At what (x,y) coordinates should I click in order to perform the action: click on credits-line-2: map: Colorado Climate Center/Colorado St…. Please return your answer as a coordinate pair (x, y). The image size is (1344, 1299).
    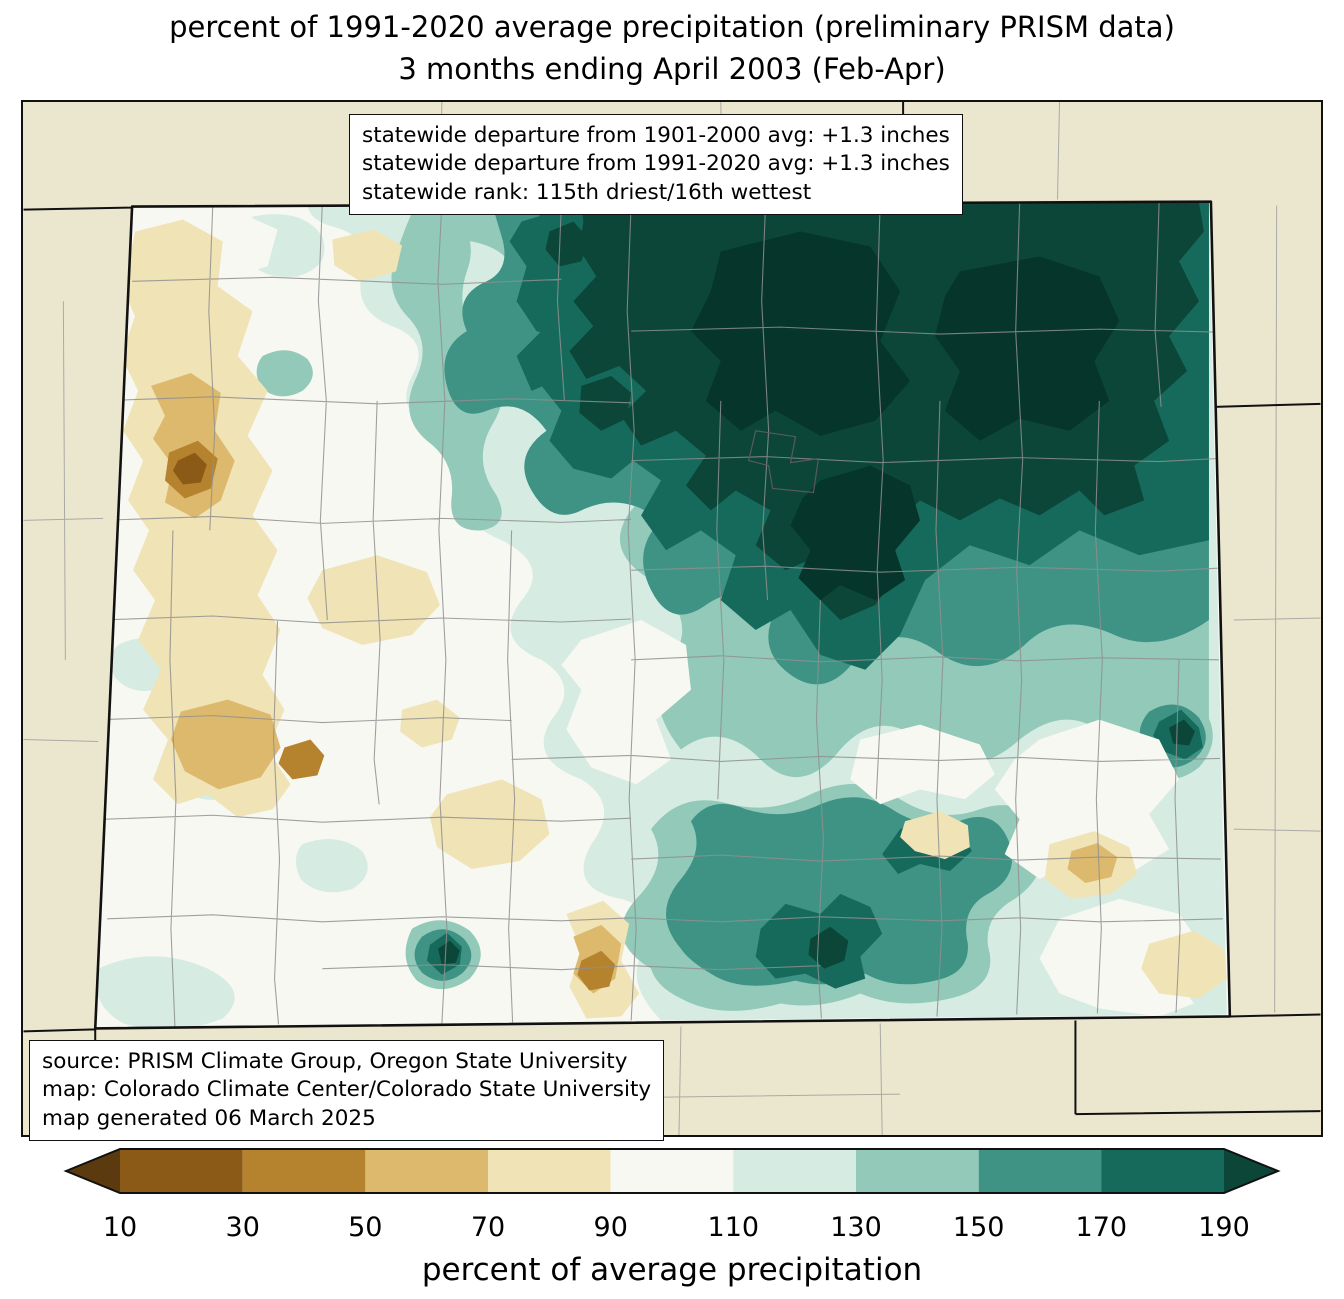
    Looking at the image, I should click on (347, 1090).